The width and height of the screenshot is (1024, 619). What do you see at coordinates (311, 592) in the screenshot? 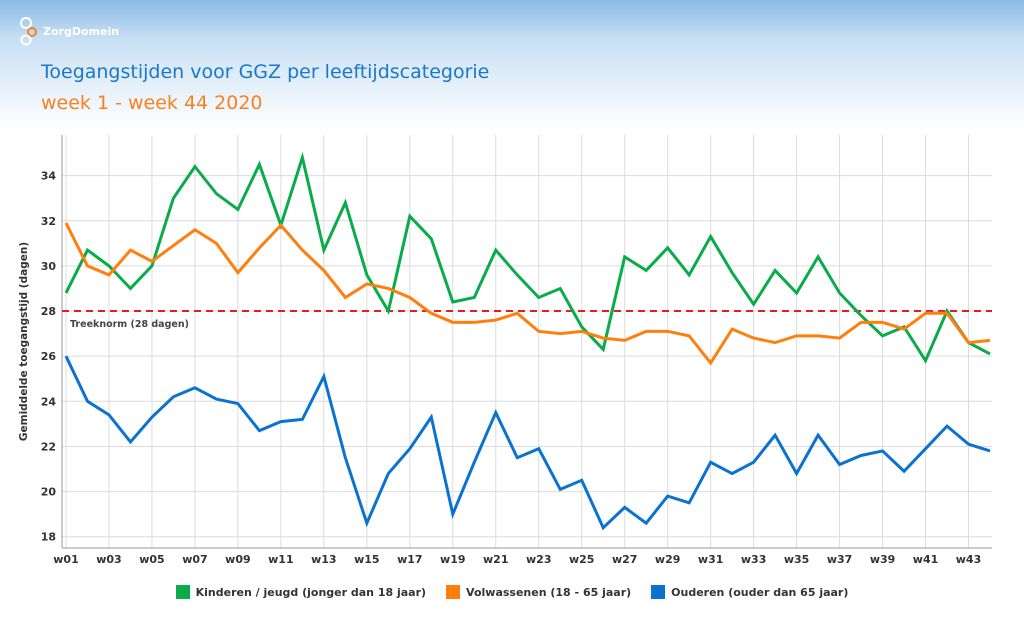
I see `legend-label: Kinderen / jeugd (jonger dan 18 jaar)` at bounding box center [311, 592].